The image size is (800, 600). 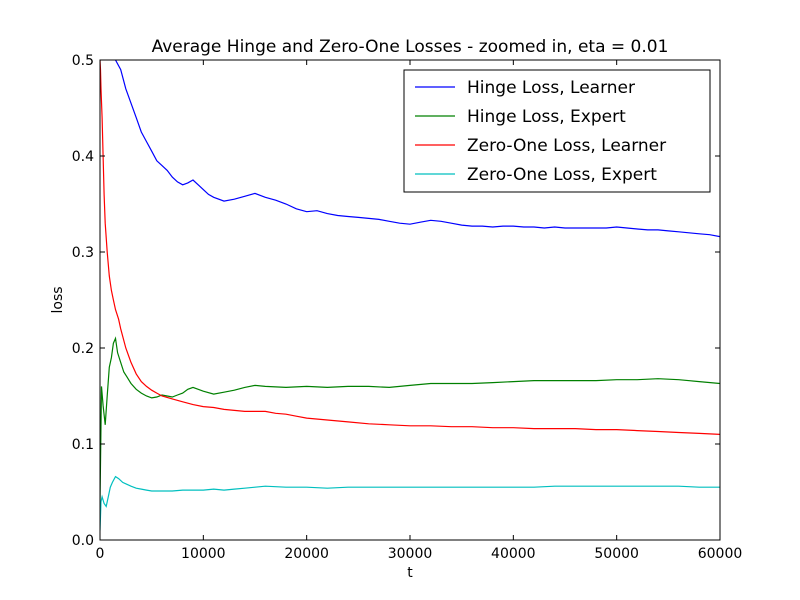 What do you see at coordinates (203, 554) in the screenshot?
I see `x-tick-label: 10000` at bounding box center [203, 554].